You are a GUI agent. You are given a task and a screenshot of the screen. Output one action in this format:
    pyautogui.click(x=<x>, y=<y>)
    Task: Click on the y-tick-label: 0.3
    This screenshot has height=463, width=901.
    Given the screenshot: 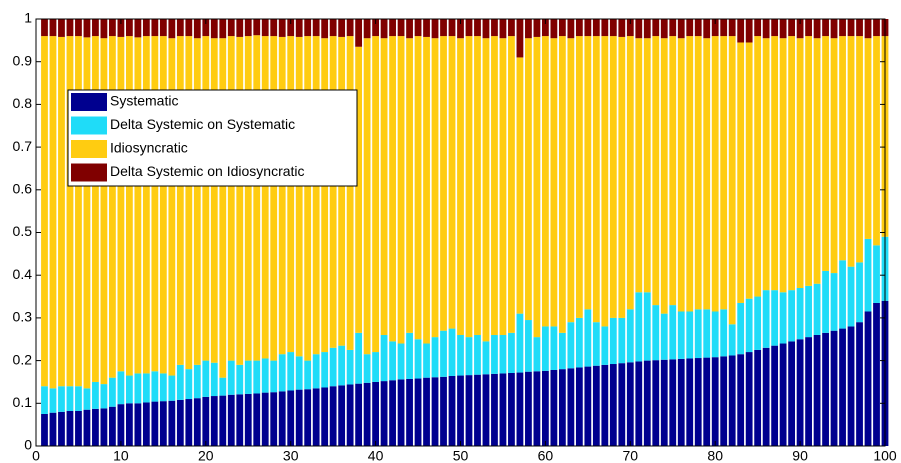 What is the action you would take?
    pyautogui.click(x=23, y=317)
    